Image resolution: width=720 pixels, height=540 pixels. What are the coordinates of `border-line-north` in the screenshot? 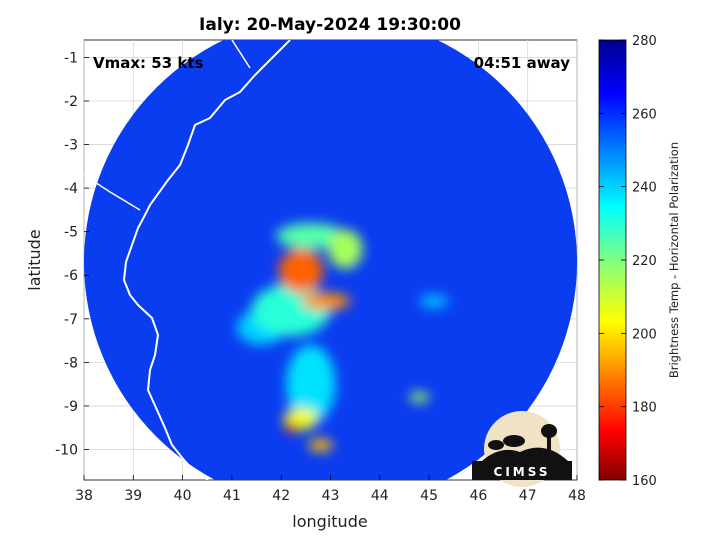 It's located at (241, 54).